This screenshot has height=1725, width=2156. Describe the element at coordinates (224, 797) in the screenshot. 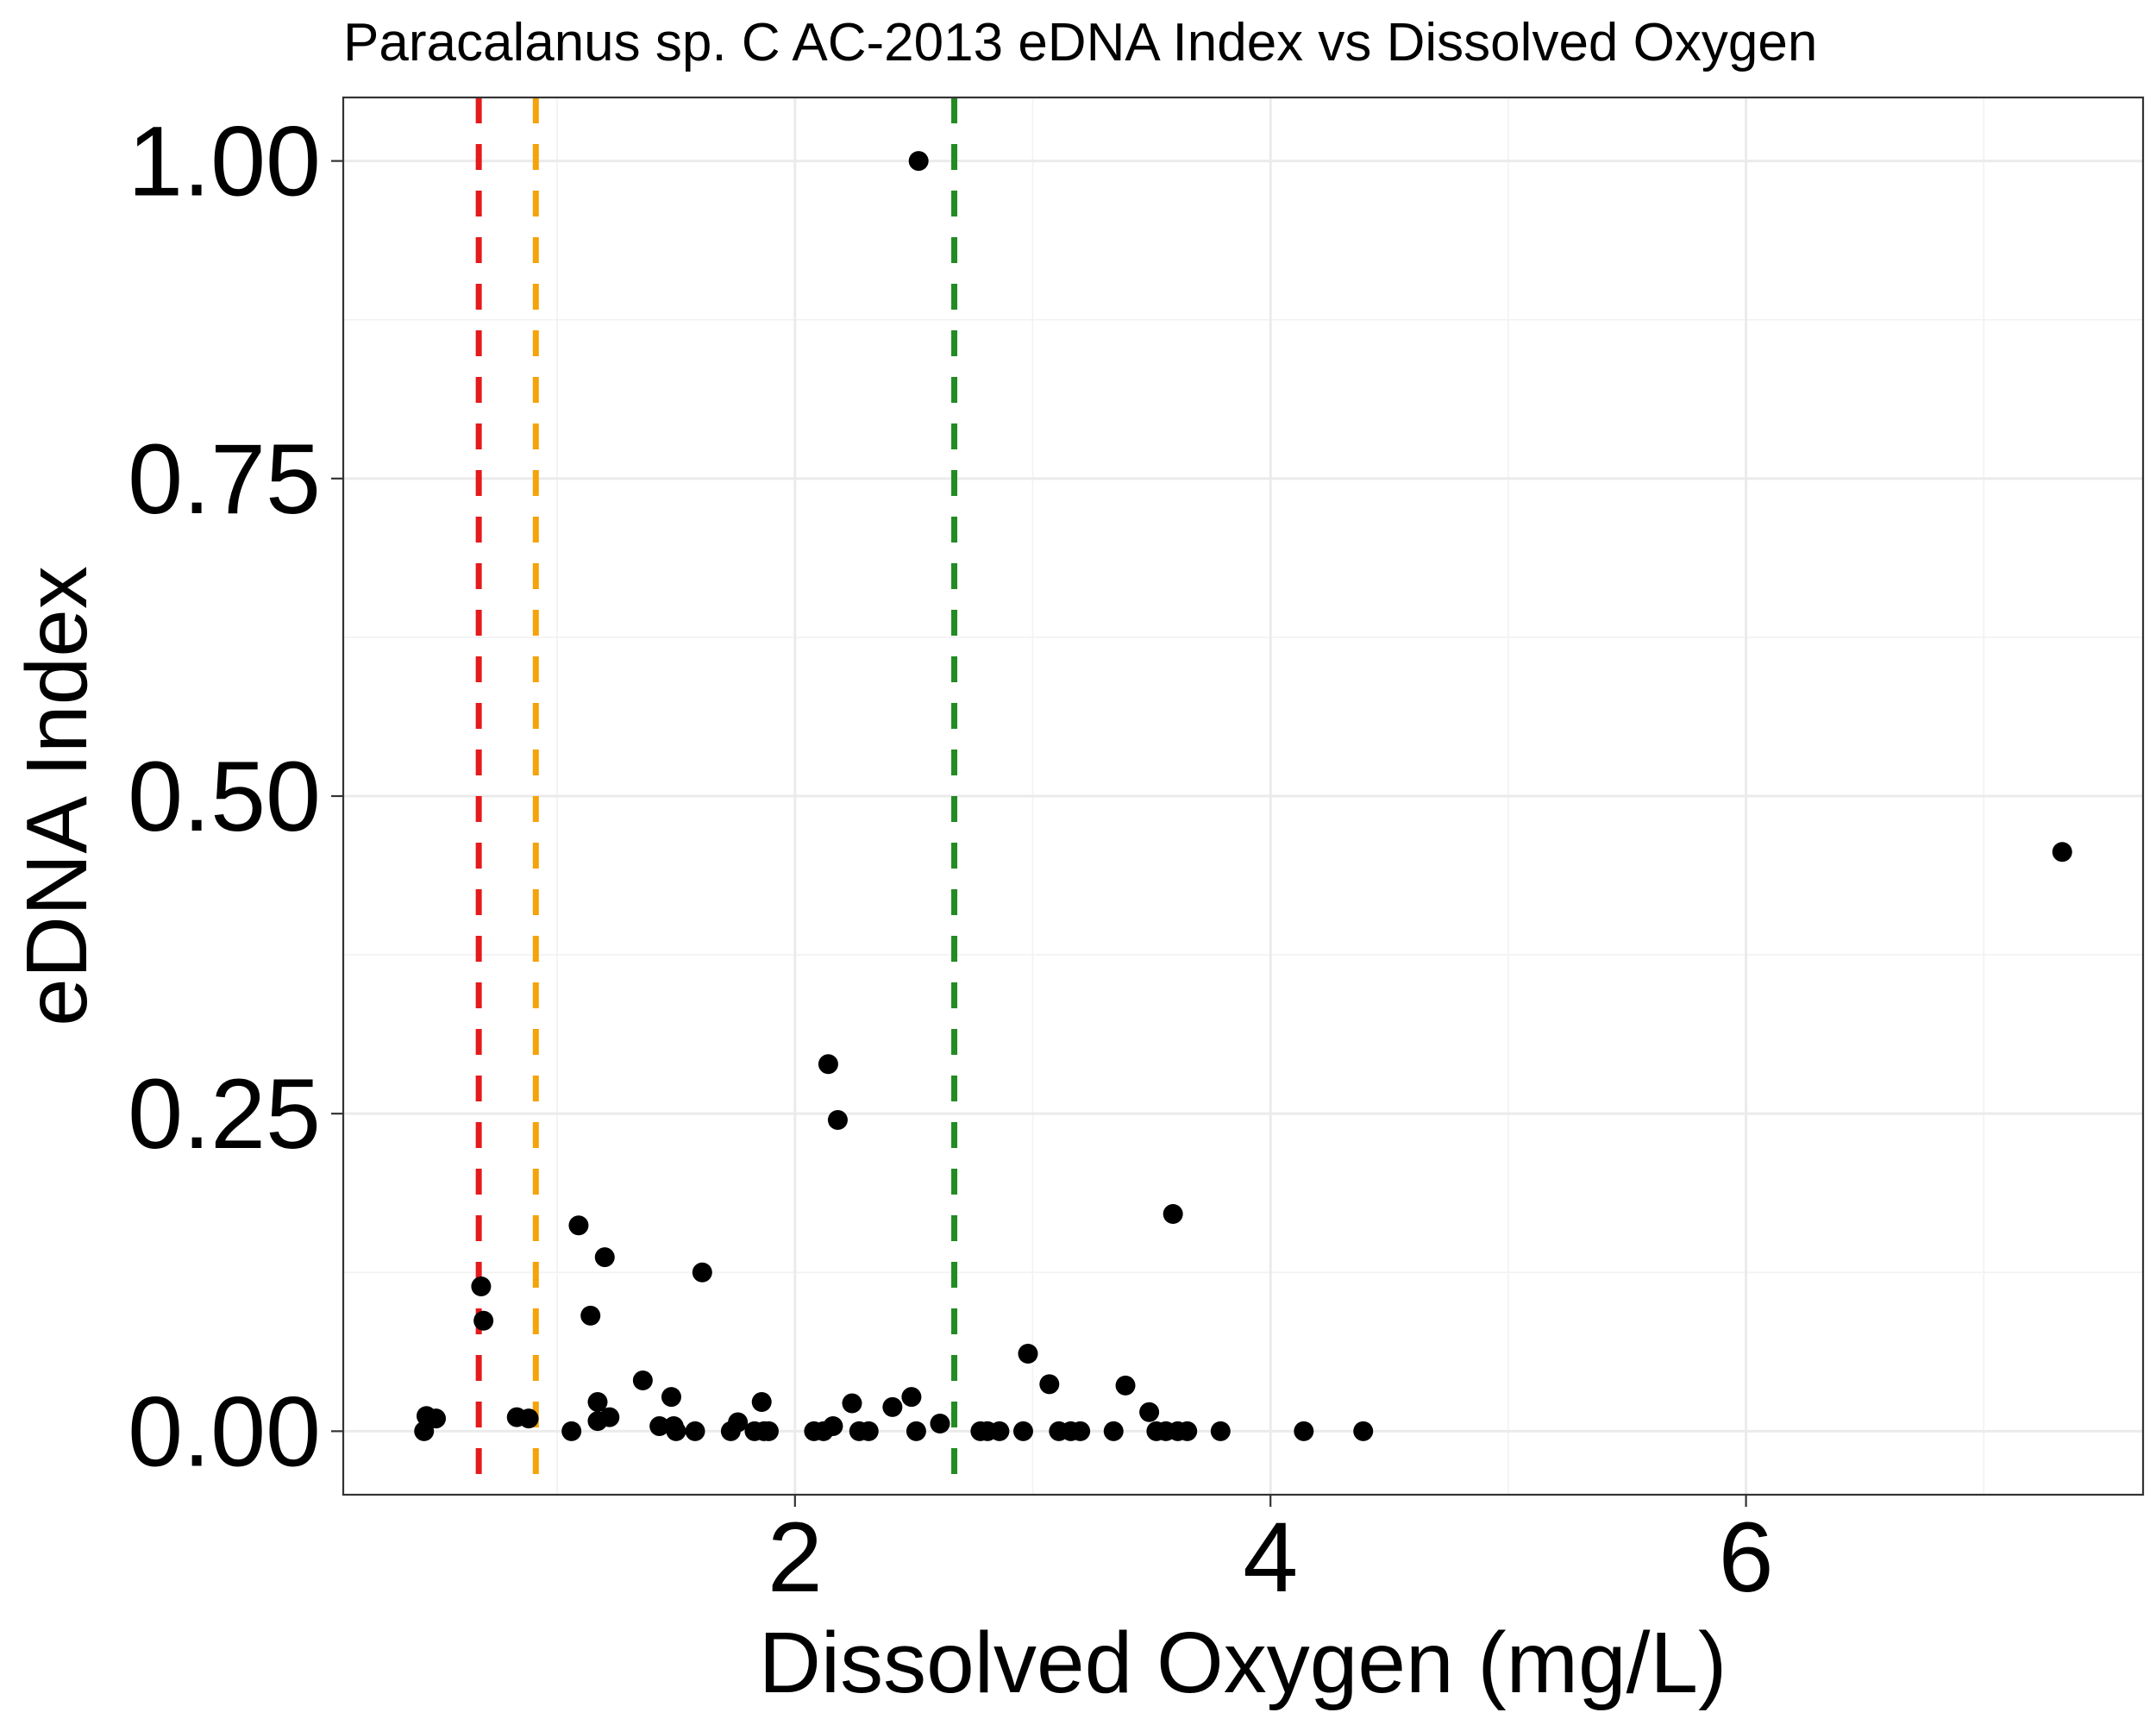

I see `y-tick-label: 0.50` at that location.